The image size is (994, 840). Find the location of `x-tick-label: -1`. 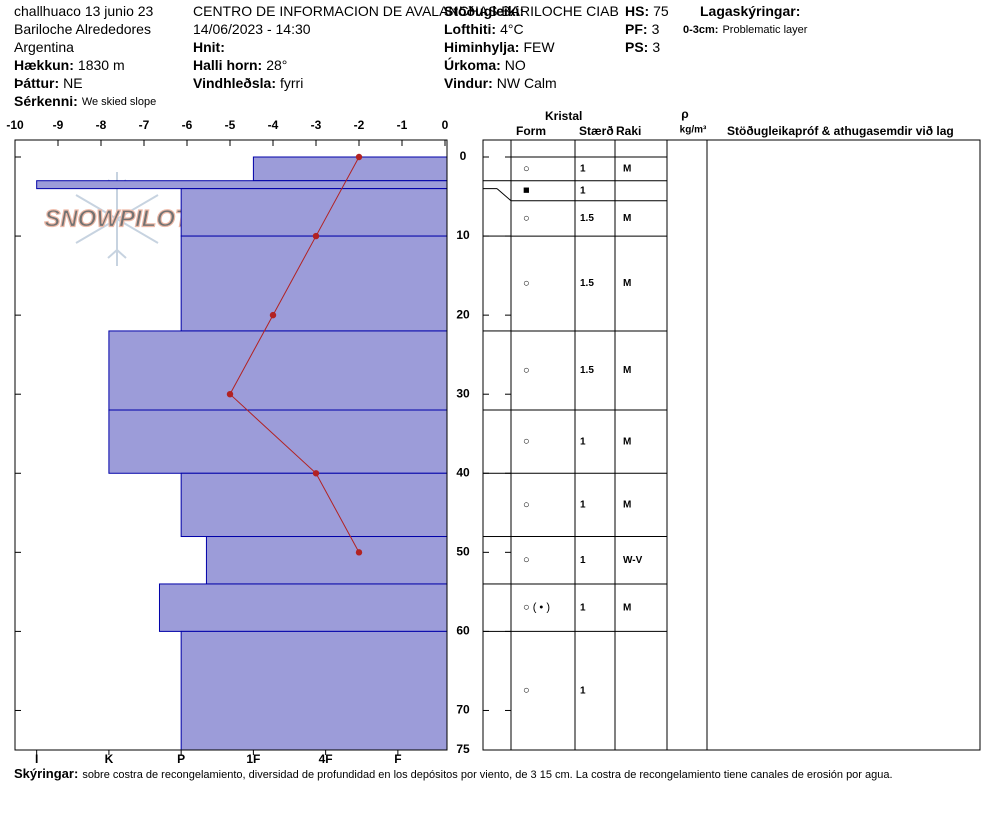

x-tick-label: -1 is located at coordinates (402, 125).